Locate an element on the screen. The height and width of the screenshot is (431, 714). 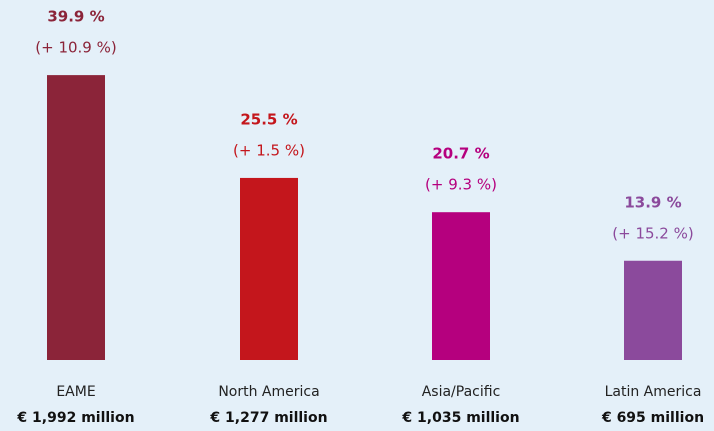
amount-label: € 1,277 million is located at coordinates (268, 418).